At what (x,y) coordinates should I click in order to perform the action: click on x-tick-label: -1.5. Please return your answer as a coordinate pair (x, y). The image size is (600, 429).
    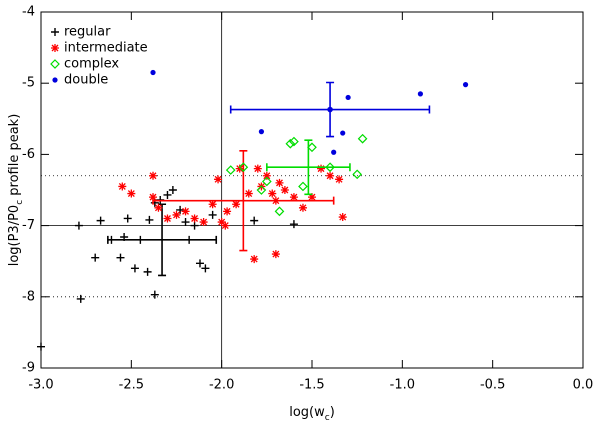
    Looking at the image, I should click on (311, 385).